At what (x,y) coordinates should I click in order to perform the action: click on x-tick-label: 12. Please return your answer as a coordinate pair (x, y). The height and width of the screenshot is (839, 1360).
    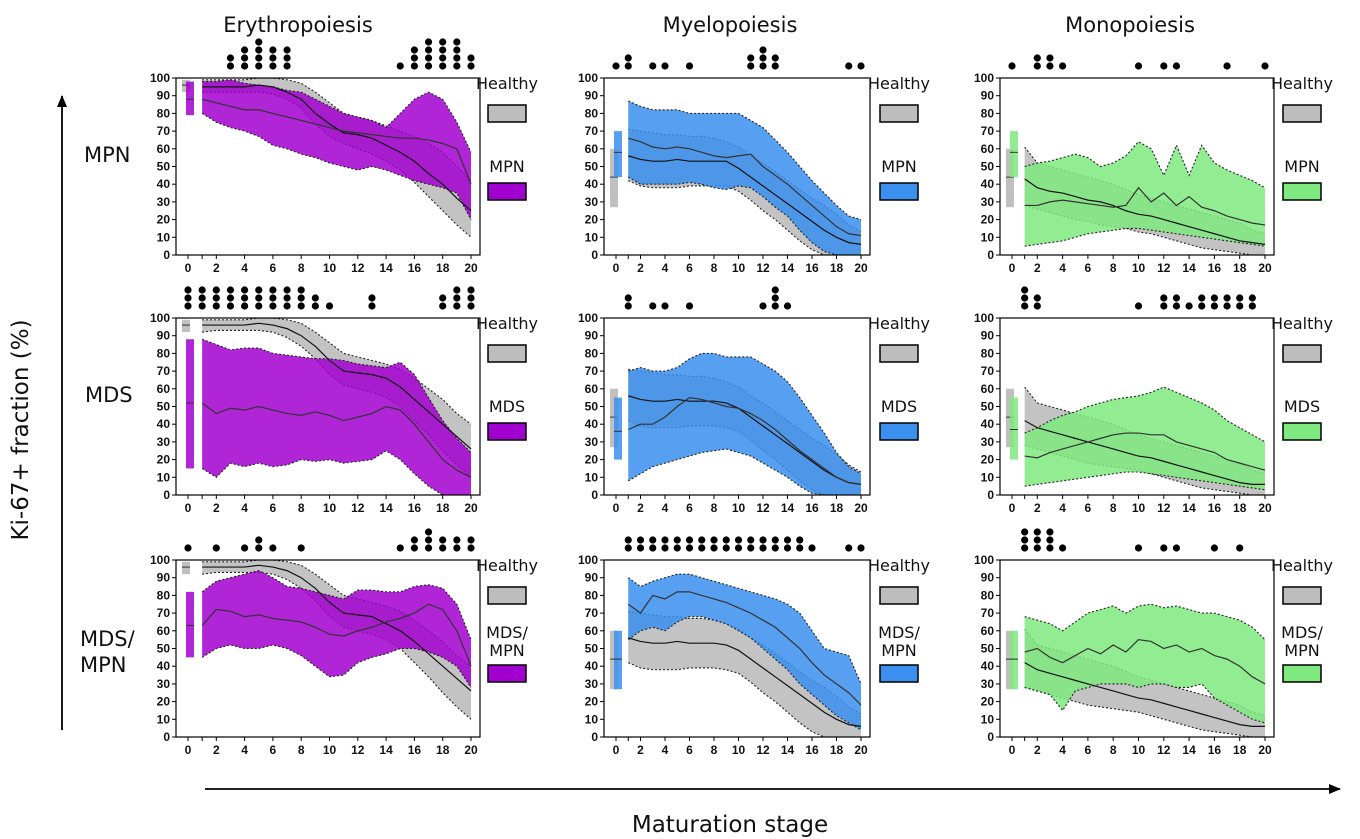
    Looking at the image, I should click on (1164, 750).